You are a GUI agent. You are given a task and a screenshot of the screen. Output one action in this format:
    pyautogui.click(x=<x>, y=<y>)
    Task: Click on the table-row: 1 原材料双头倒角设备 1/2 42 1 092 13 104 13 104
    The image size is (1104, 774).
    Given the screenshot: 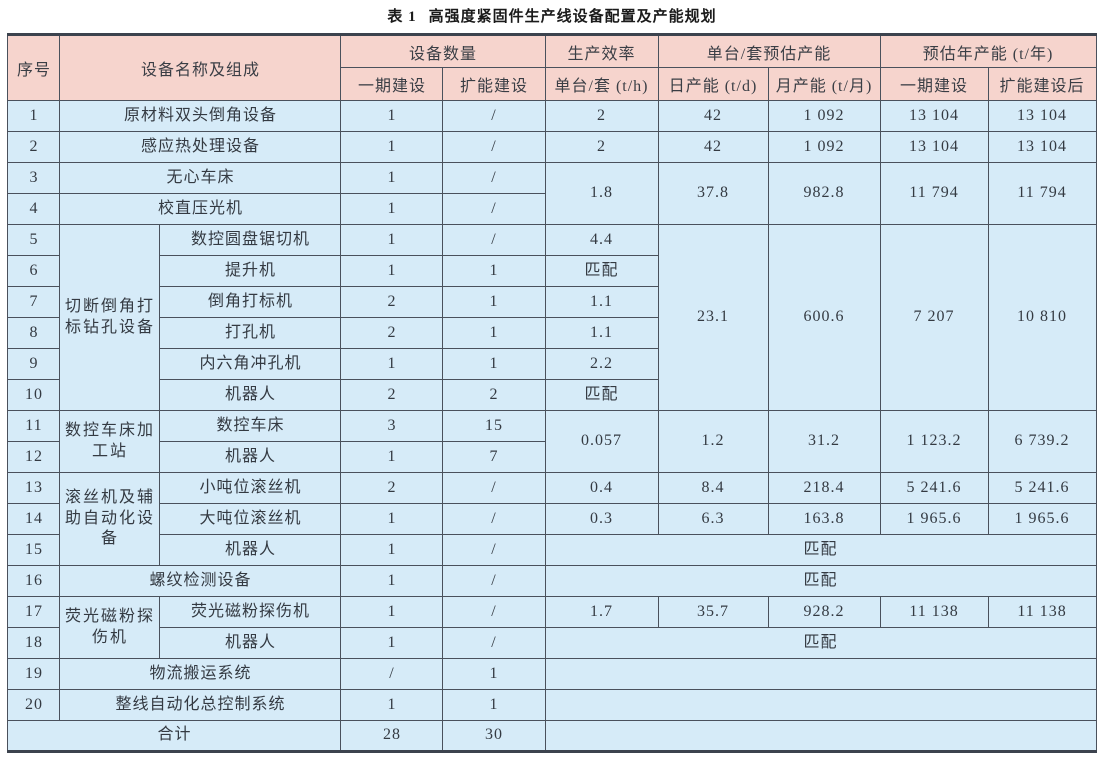 What is the action you would take?
    pyautogui.click(x=552, y=116)
    